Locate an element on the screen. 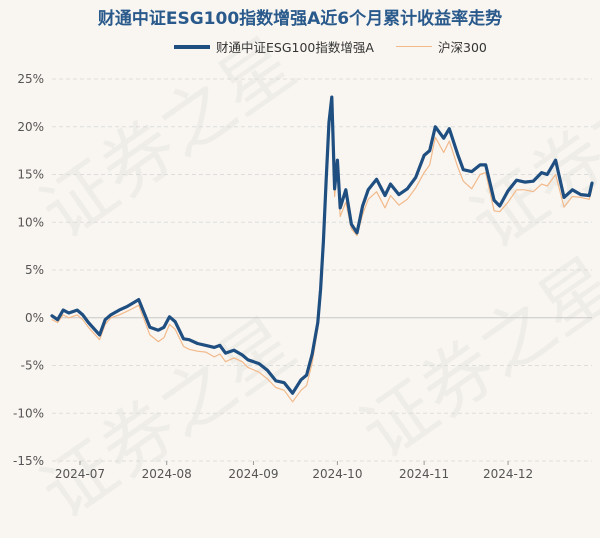 This screenshot has height=538, width=600. legend-label-index: 沪深300 is located at coordinates (462, 47).